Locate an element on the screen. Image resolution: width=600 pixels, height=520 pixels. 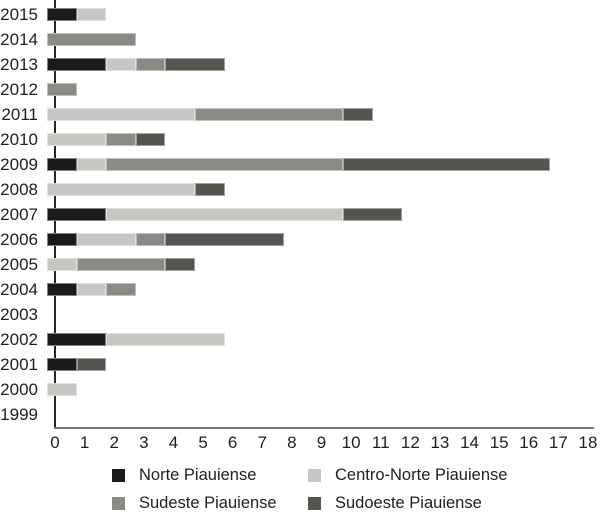
x-axis-tick-label: 1 is located at coordinates (84, 442).